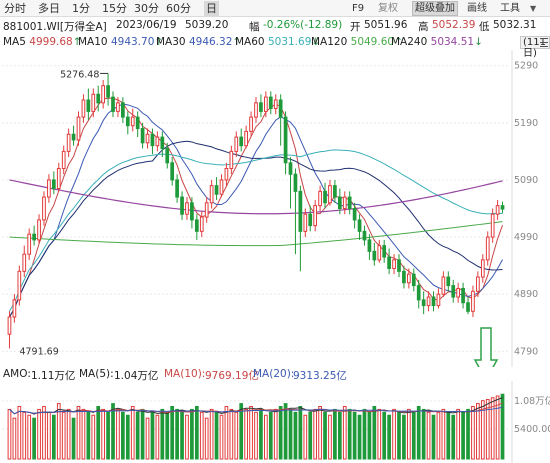  What do you see at coordinates (423, 27) in the screenshot?
I see `high-label: 高` at bounding box center [423, 27].